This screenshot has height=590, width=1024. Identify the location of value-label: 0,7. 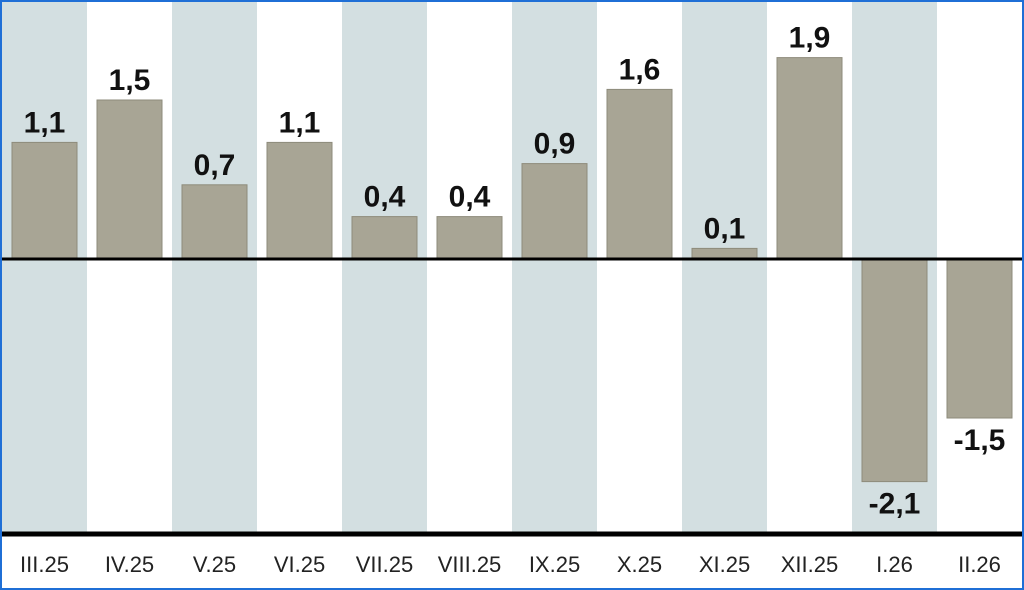
(215, 165).